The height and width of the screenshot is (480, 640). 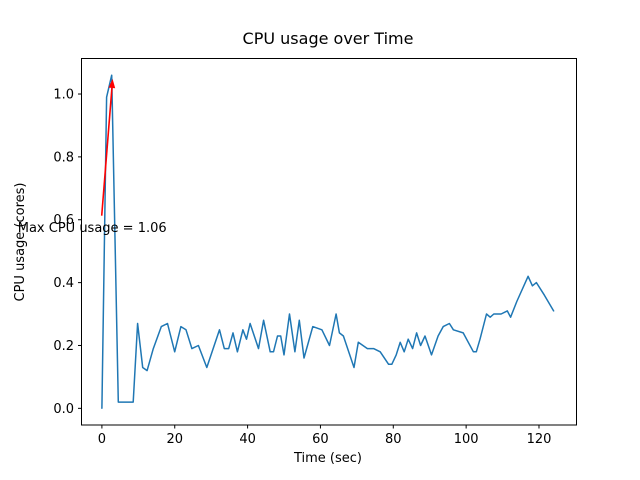 What do you see at coordinates (393, 439) in the screenshot?
I see `x-tick-label: 80` at bounding box center [393, 439].